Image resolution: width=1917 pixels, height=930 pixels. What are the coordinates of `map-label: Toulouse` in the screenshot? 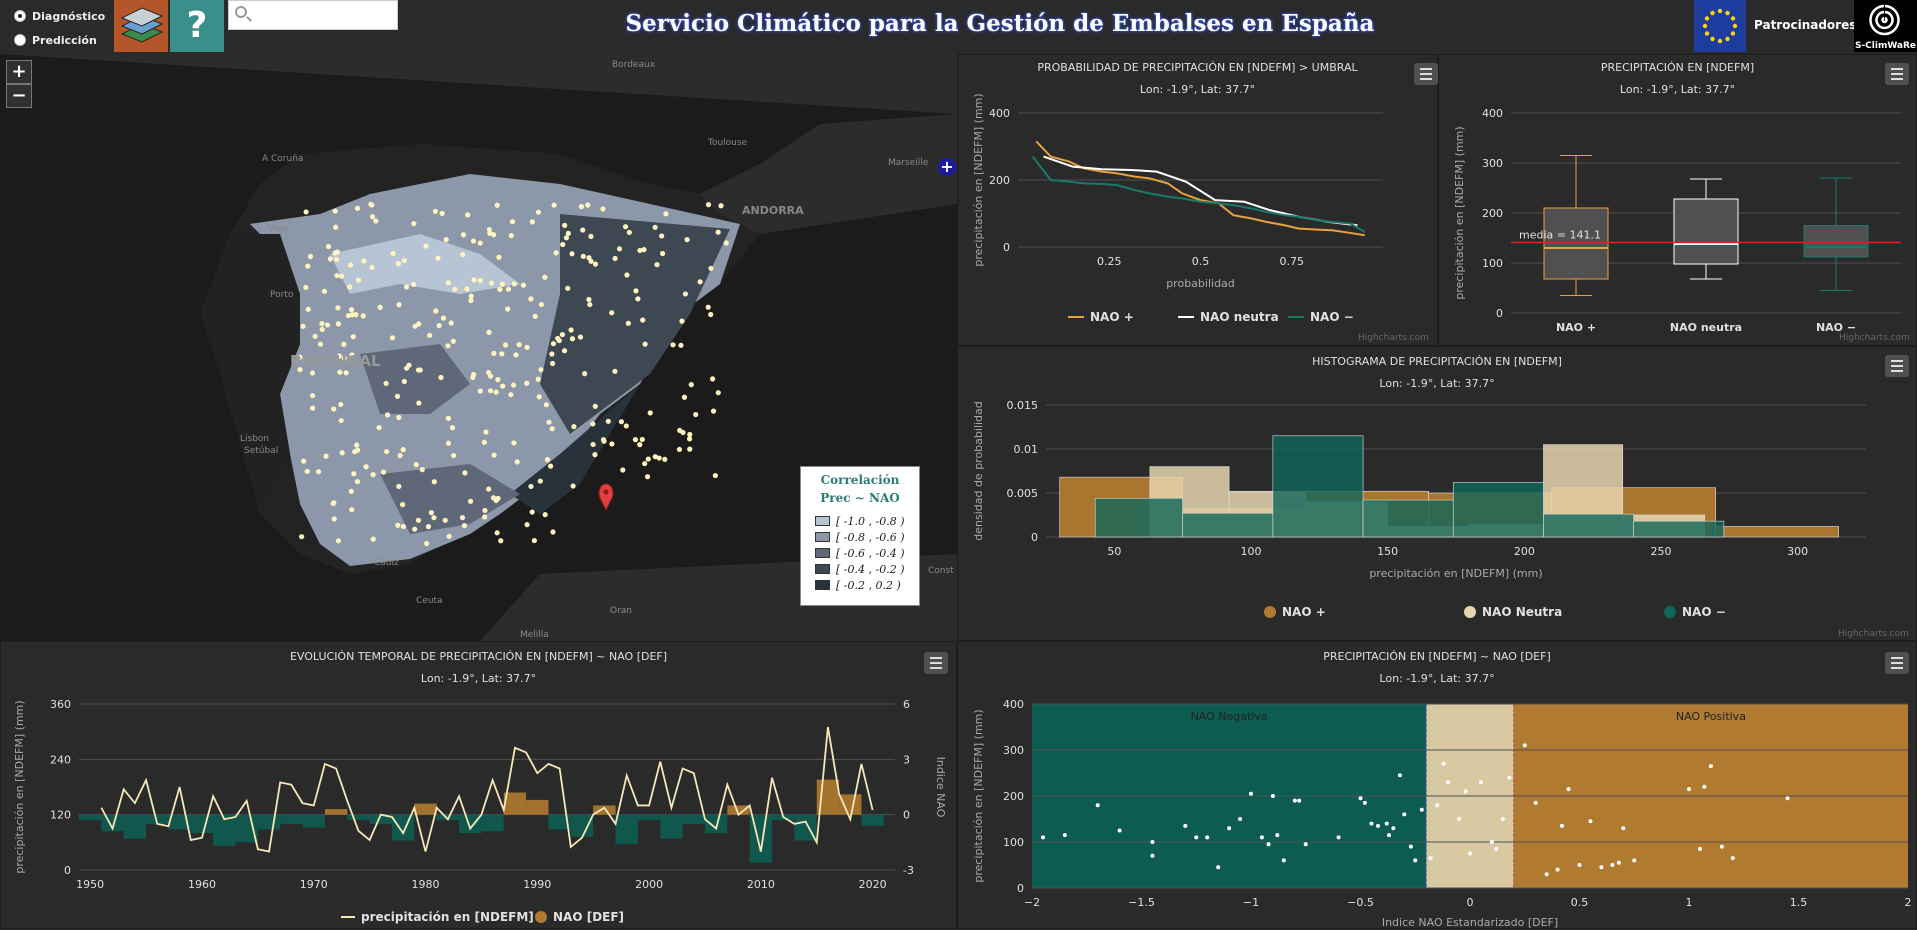 It's located at (728, 143).